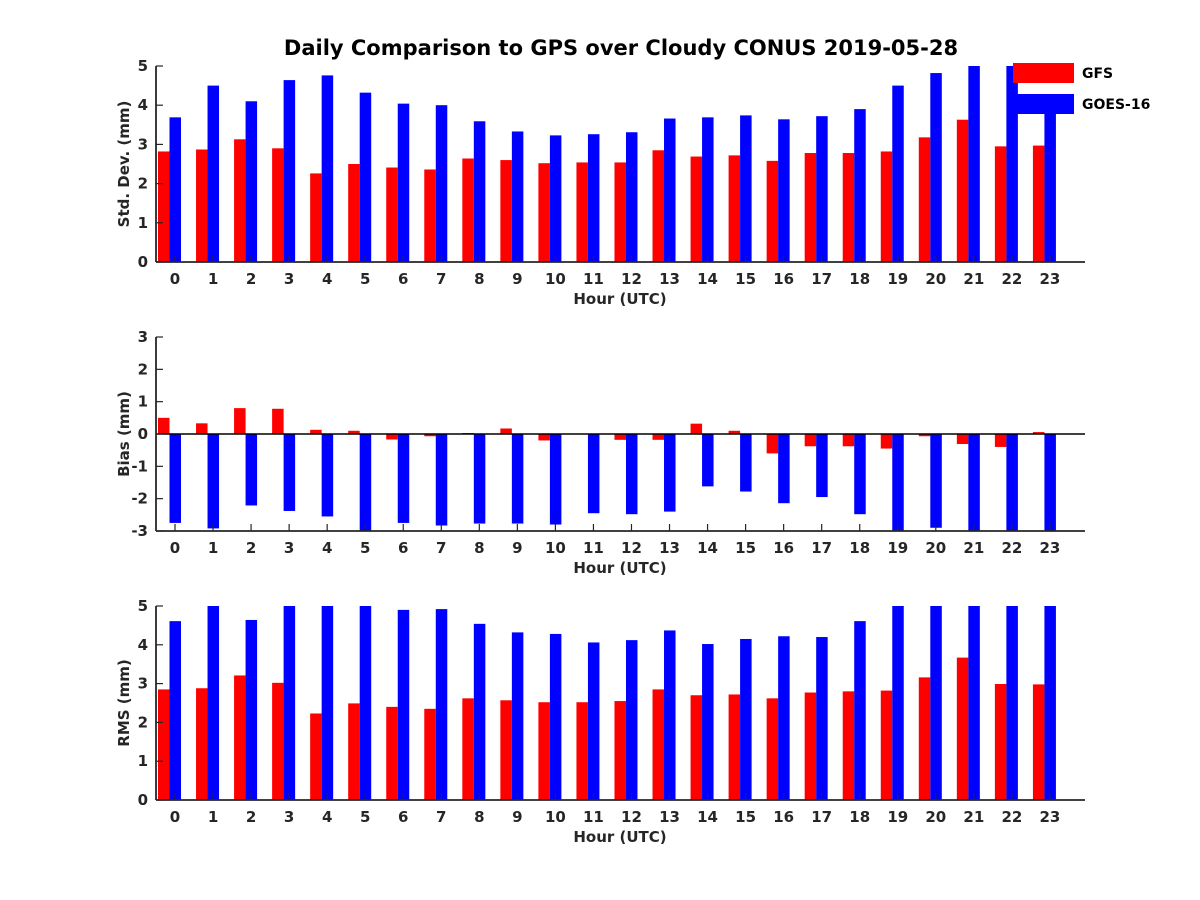 The image size is (1200, 900). Describe the element at coordinates (175, 817) in the screenshot. I see `x-tick-label: 0` at that location.